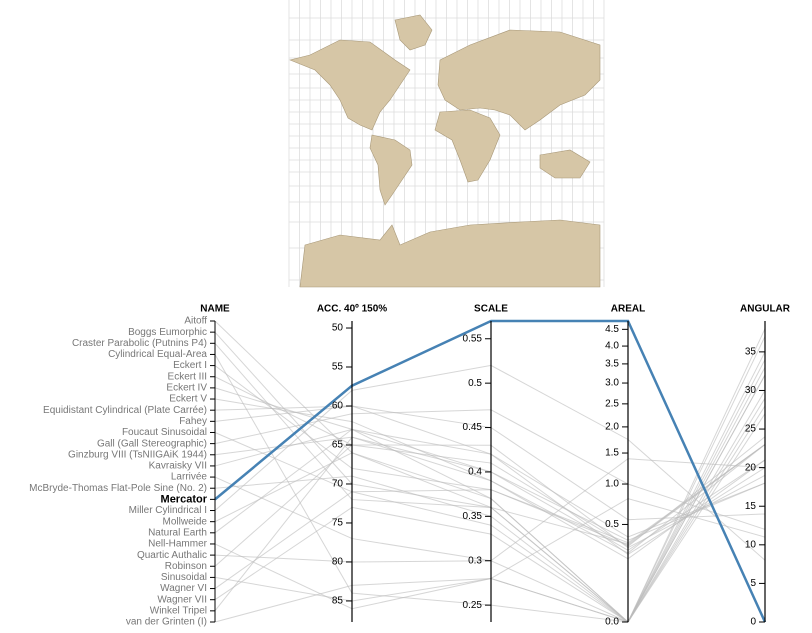 The image size is (812, 633). What do you see at coordinates (751, 544) in the screenshot?
I see `tick-label: 10` at bounding box center [751, 544].